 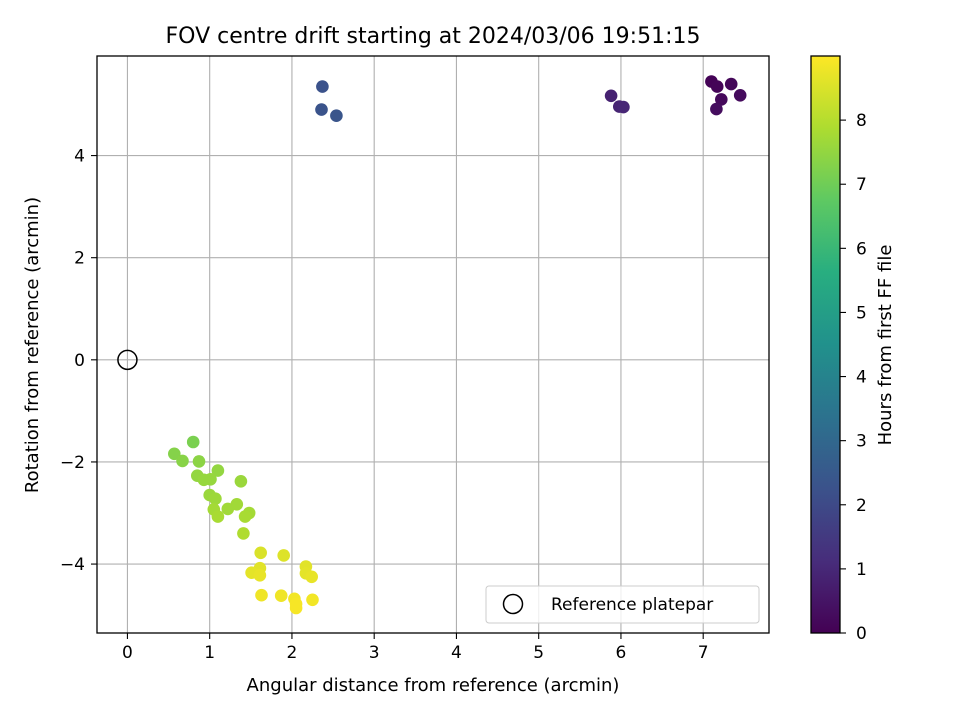 I want to click on colorbar-tick-label: 6, so click(x=861, y=249).